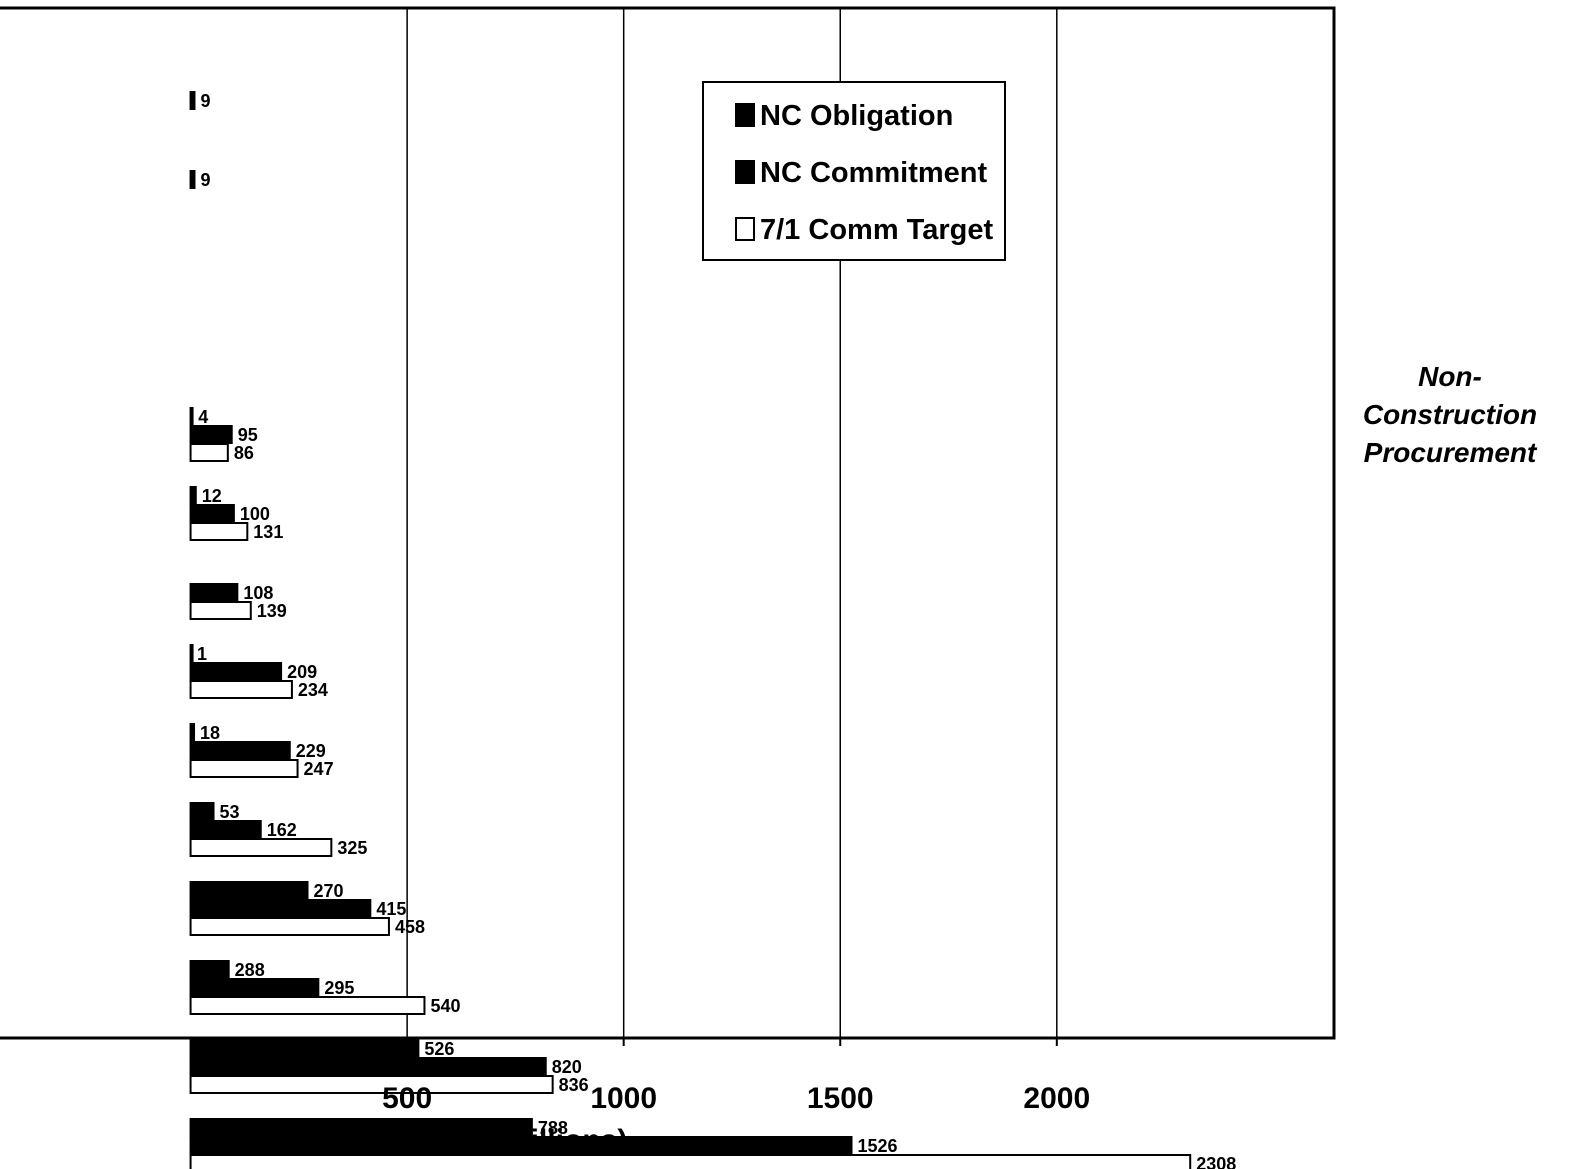 The height and width of the screenshot is (1169, 1584). Describe the element at coordinates (250, 970) in the screenshot. I see `bar-value-label: 288` at that location.